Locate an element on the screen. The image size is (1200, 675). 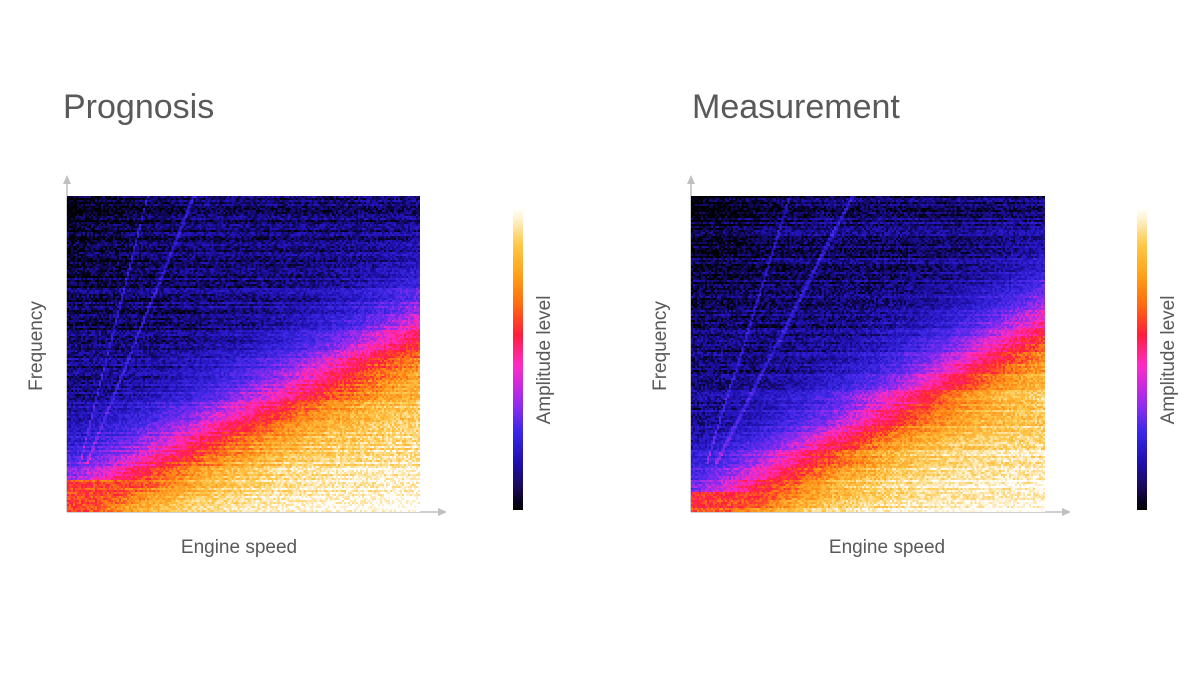
measurement-y-label: Frequency is located at coordinates (660, 346).